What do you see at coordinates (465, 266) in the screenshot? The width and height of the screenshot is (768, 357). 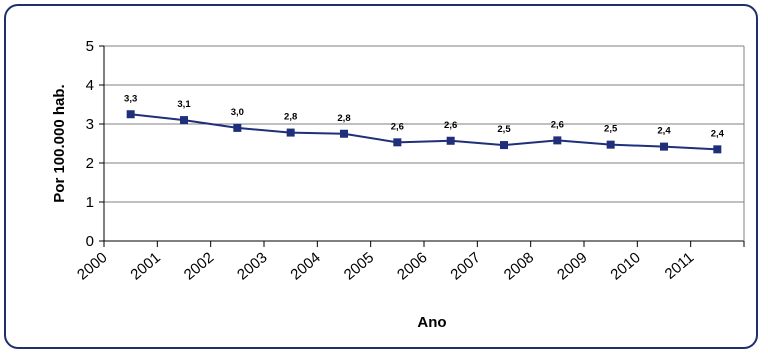 I see `x-tick-label: 2007` at bounding box center [465, 266].